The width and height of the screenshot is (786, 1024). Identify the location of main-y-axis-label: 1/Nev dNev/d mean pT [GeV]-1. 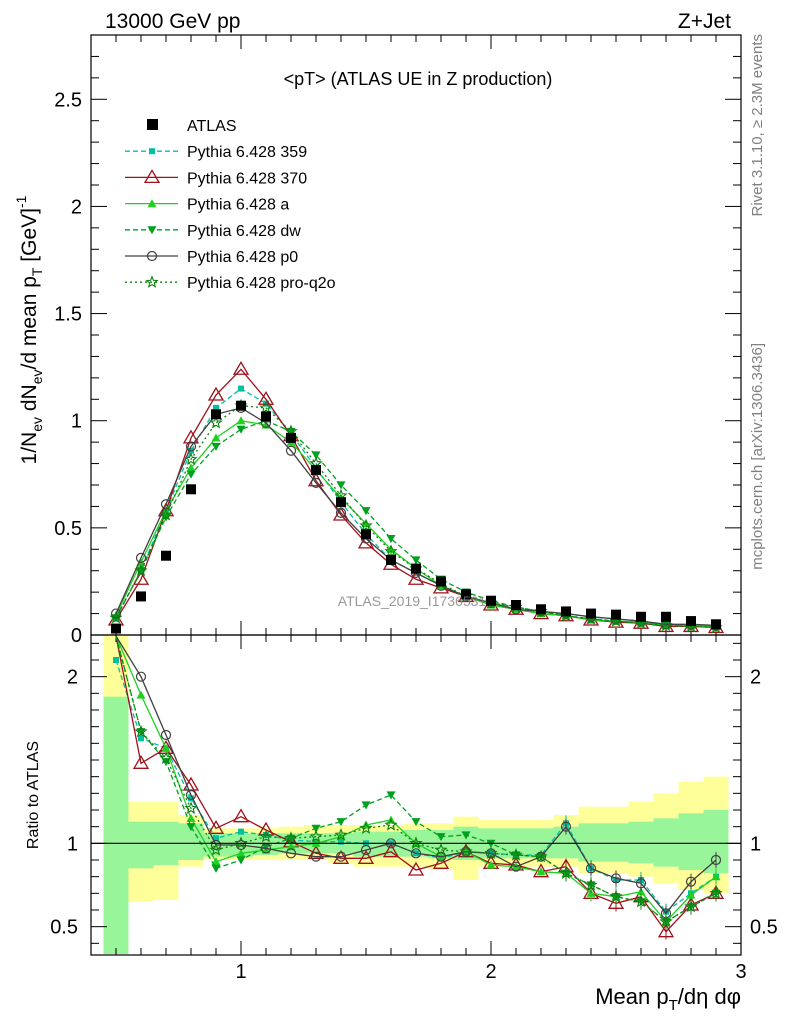
(29, 329).